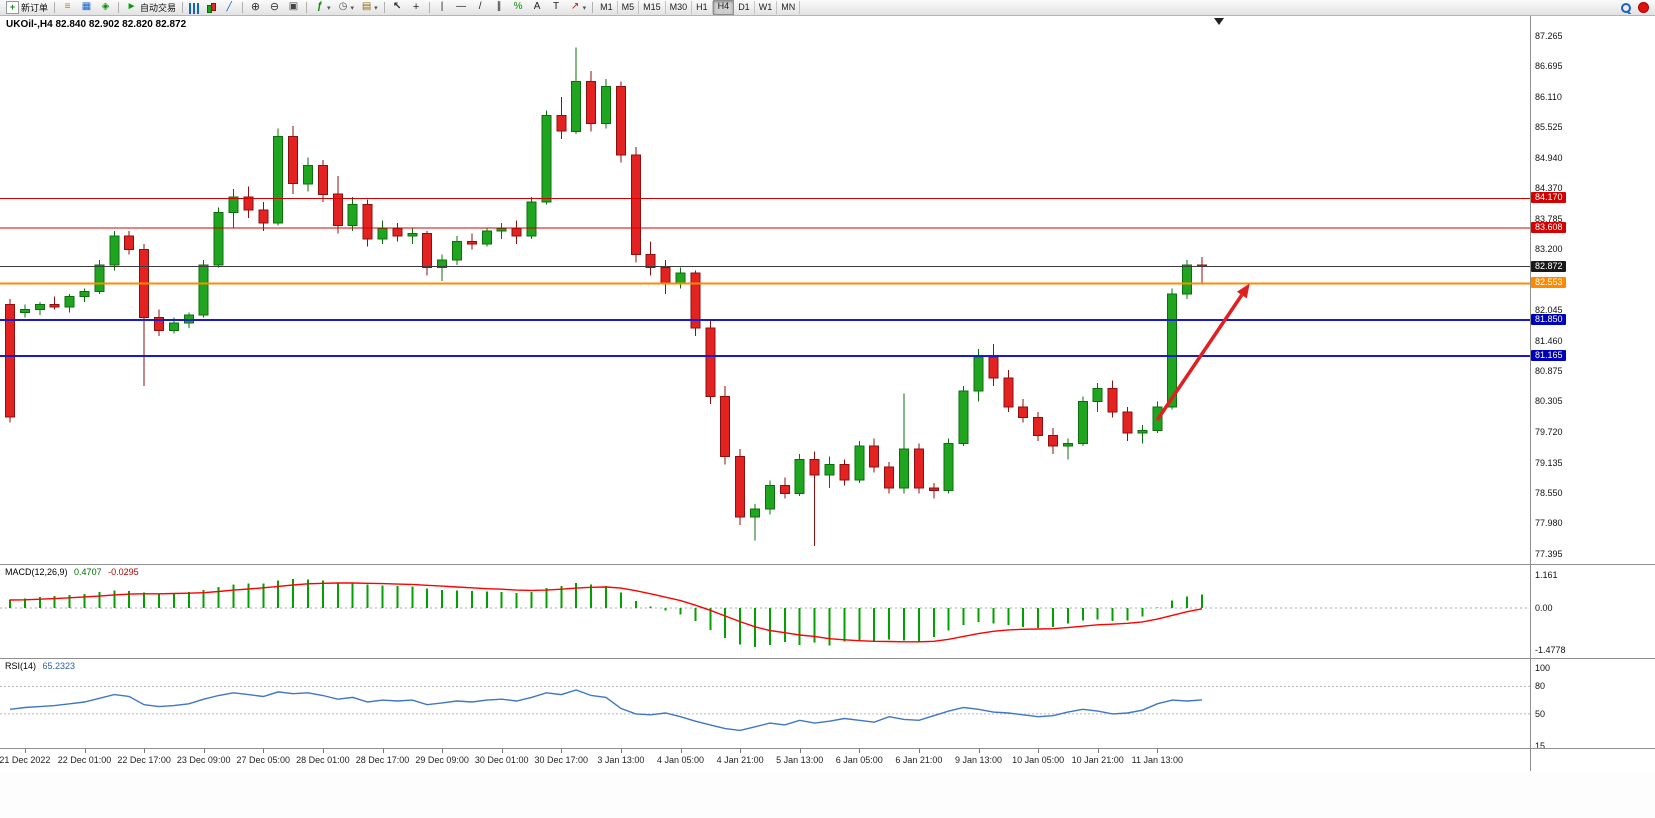  What do you see at coordinates (1549, 309) in the screenshot?
I see `price-axis-tick: 82.045` at bounding box center [1549, 309].